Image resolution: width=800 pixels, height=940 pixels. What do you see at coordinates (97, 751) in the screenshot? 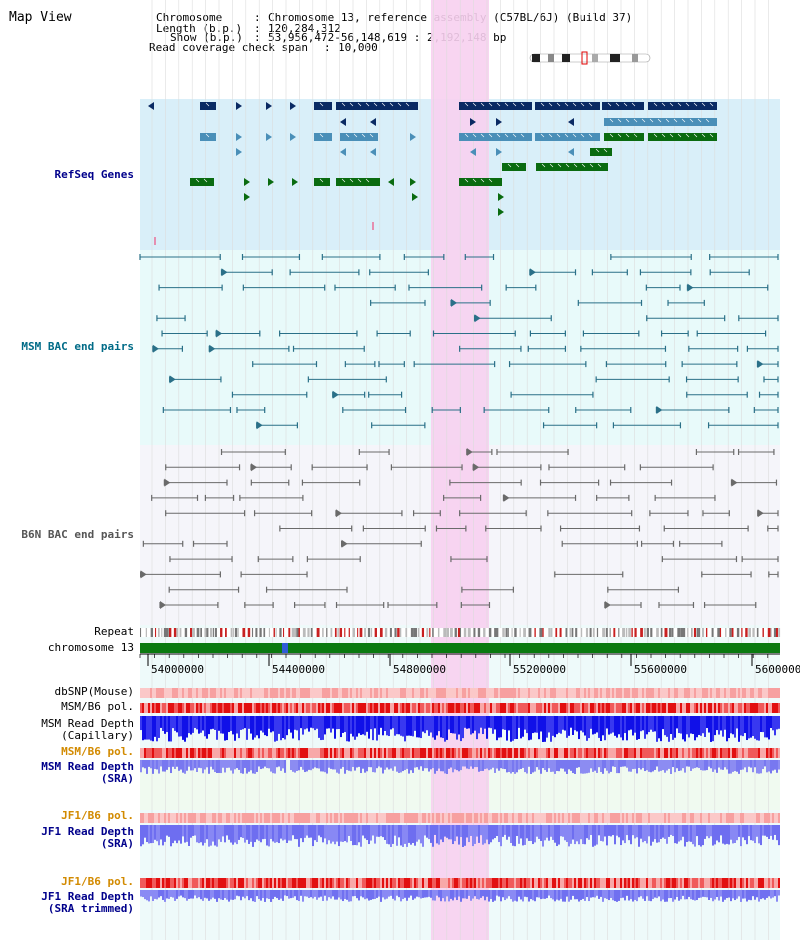
I see `track-label-msm-b6-pol-2: MSM/B6 pol.` at bounding box center [97, 751].